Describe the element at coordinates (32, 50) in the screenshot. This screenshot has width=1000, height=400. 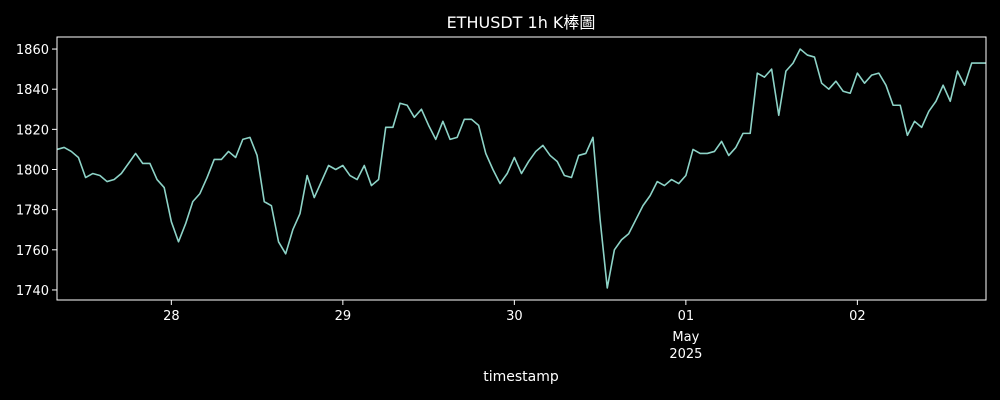
I see `y-tick-label: 1860` at that location.